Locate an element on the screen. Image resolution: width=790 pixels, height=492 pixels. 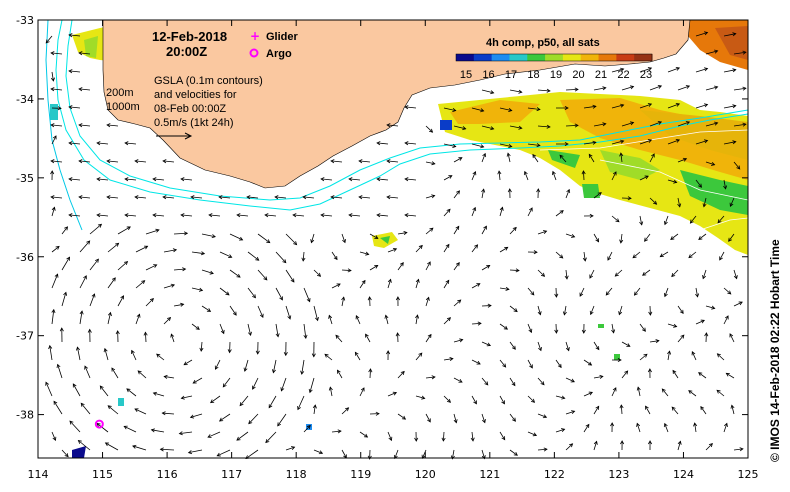
argo-float-marker is located at coordinates (99, 424).